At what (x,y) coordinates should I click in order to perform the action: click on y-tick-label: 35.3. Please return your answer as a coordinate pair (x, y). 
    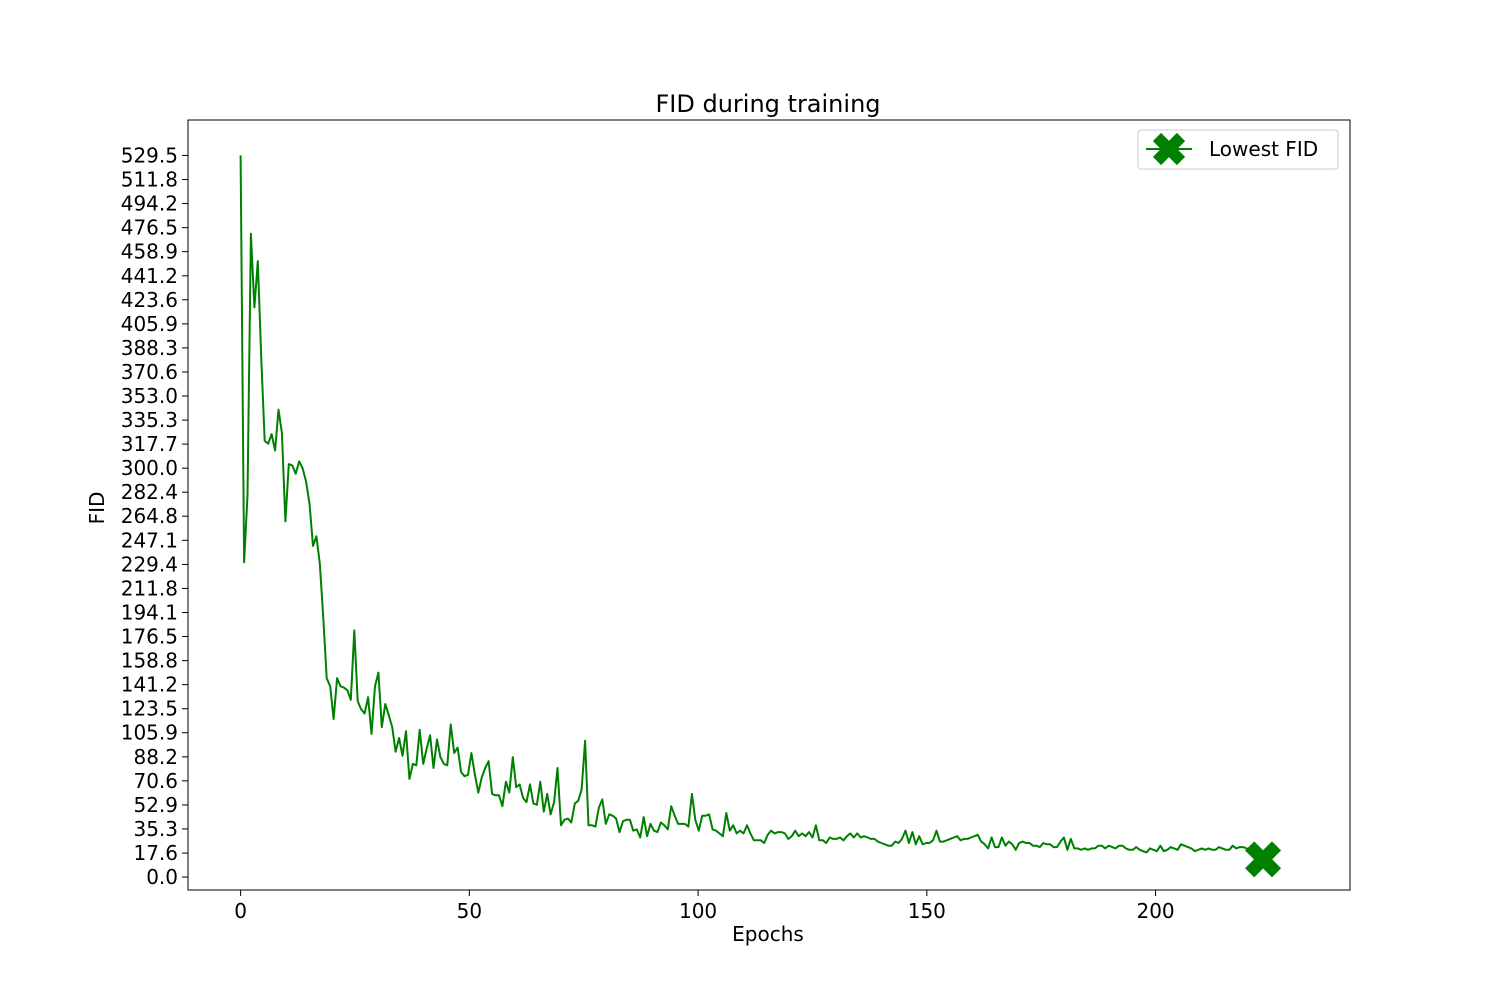
    Looking at the image, I should click on (155, 829).